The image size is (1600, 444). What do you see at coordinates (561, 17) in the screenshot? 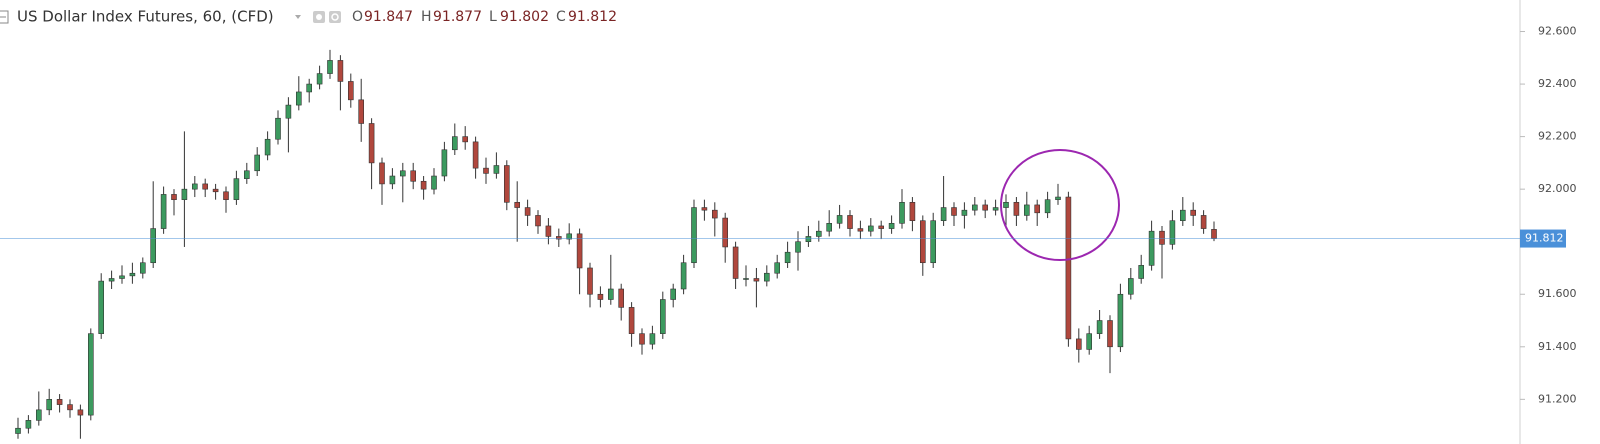
I see `legend-key: C` at bounding box center [561, 17].